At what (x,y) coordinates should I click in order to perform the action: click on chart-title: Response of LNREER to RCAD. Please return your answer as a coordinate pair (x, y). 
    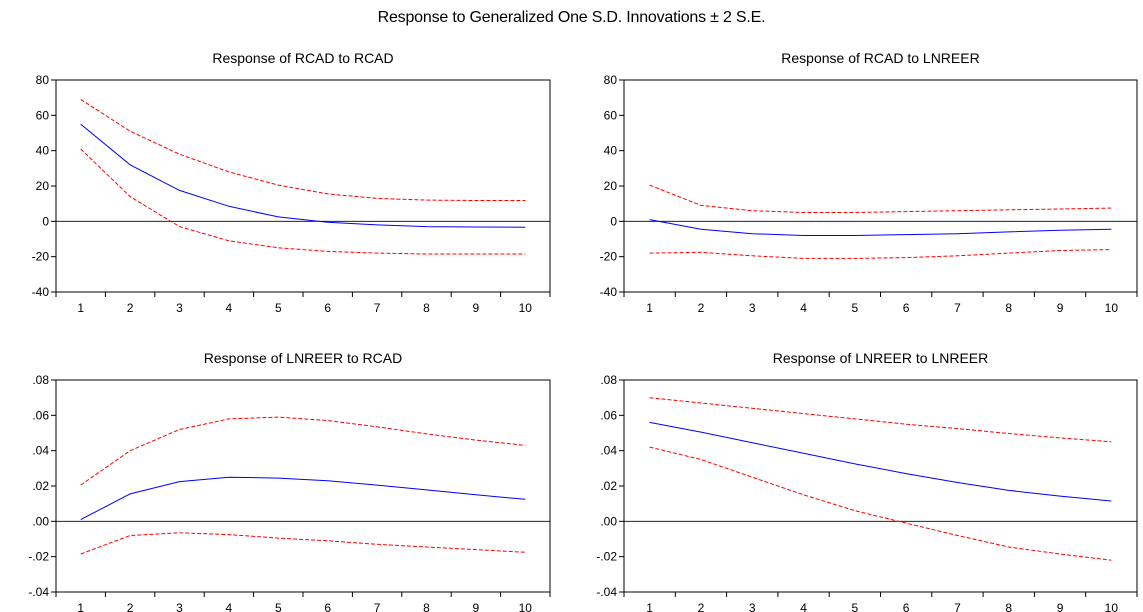
    Looking at the image, I should click on (303, 358).